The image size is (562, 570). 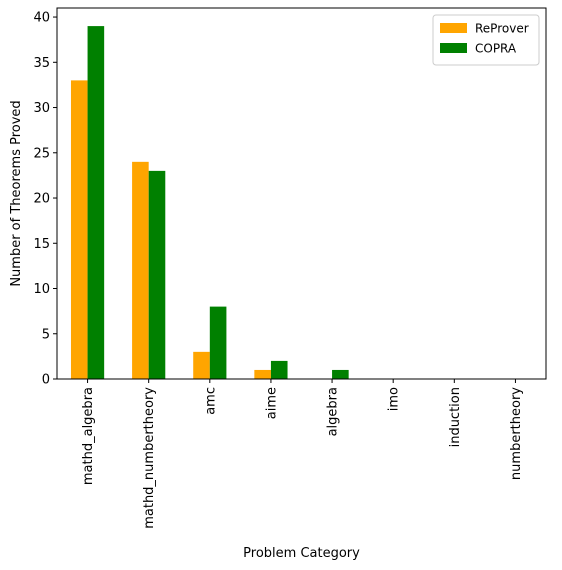 What do you see at coordinates (516, 433) in the screenshot?
I see `x-tick-label: numbertheory` at bounding box center [516, 433].